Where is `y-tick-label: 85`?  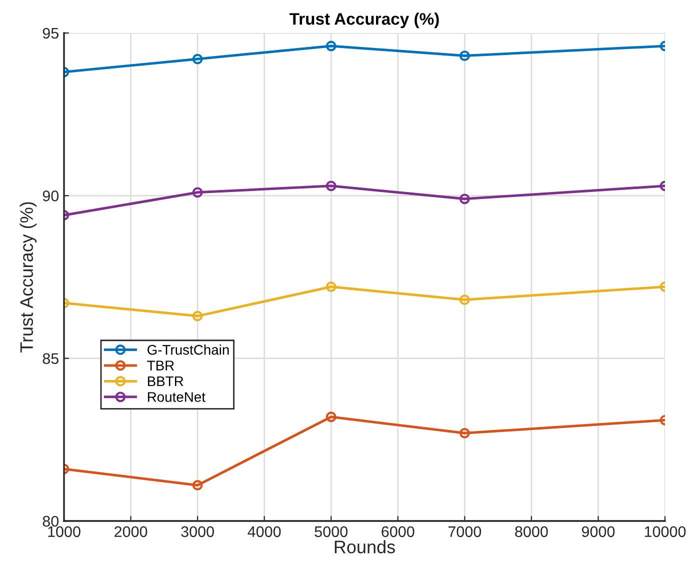 y-tick-label: 85 is located at coordinates (50, 358).